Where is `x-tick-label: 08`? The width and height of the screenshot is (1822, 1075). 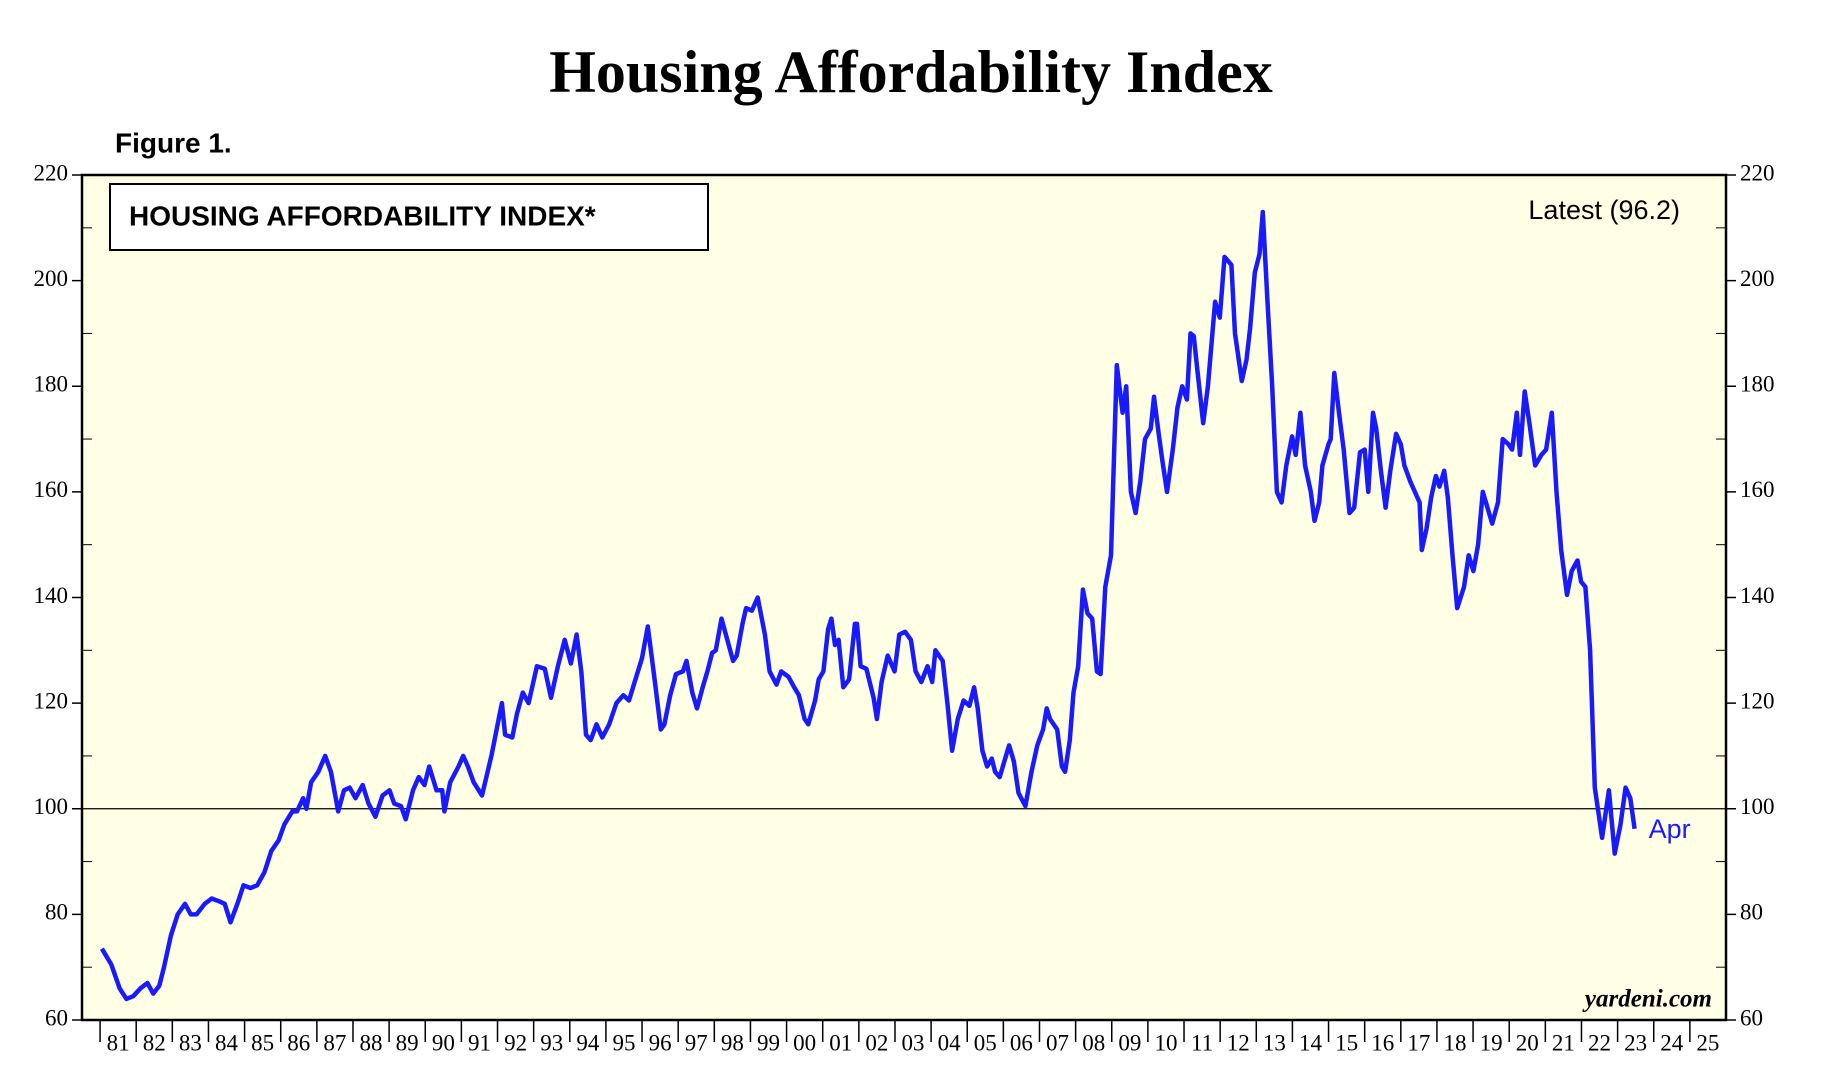
x-tick-label: 08 is located at coordinates (1093, 1042).